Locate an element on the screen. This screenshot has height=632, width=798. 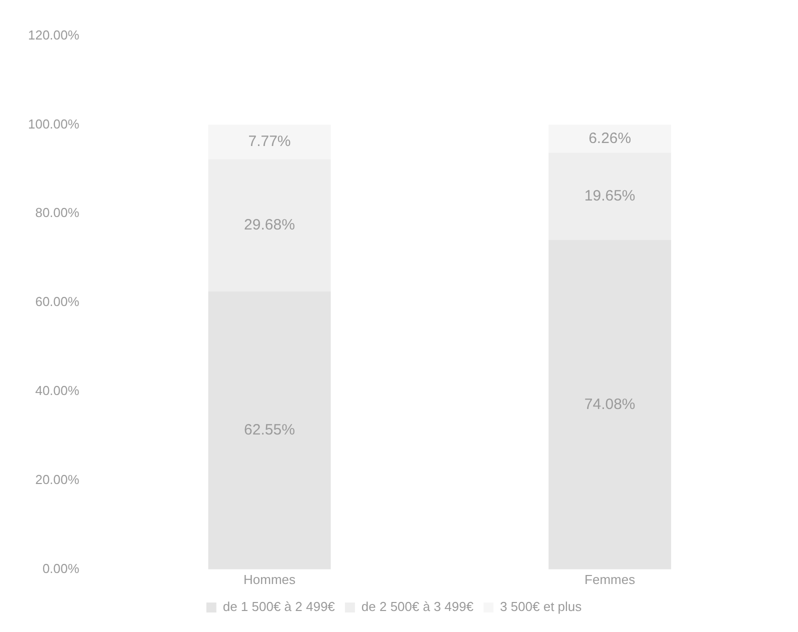
text: 7.77% is located at coordinates (269, 141).